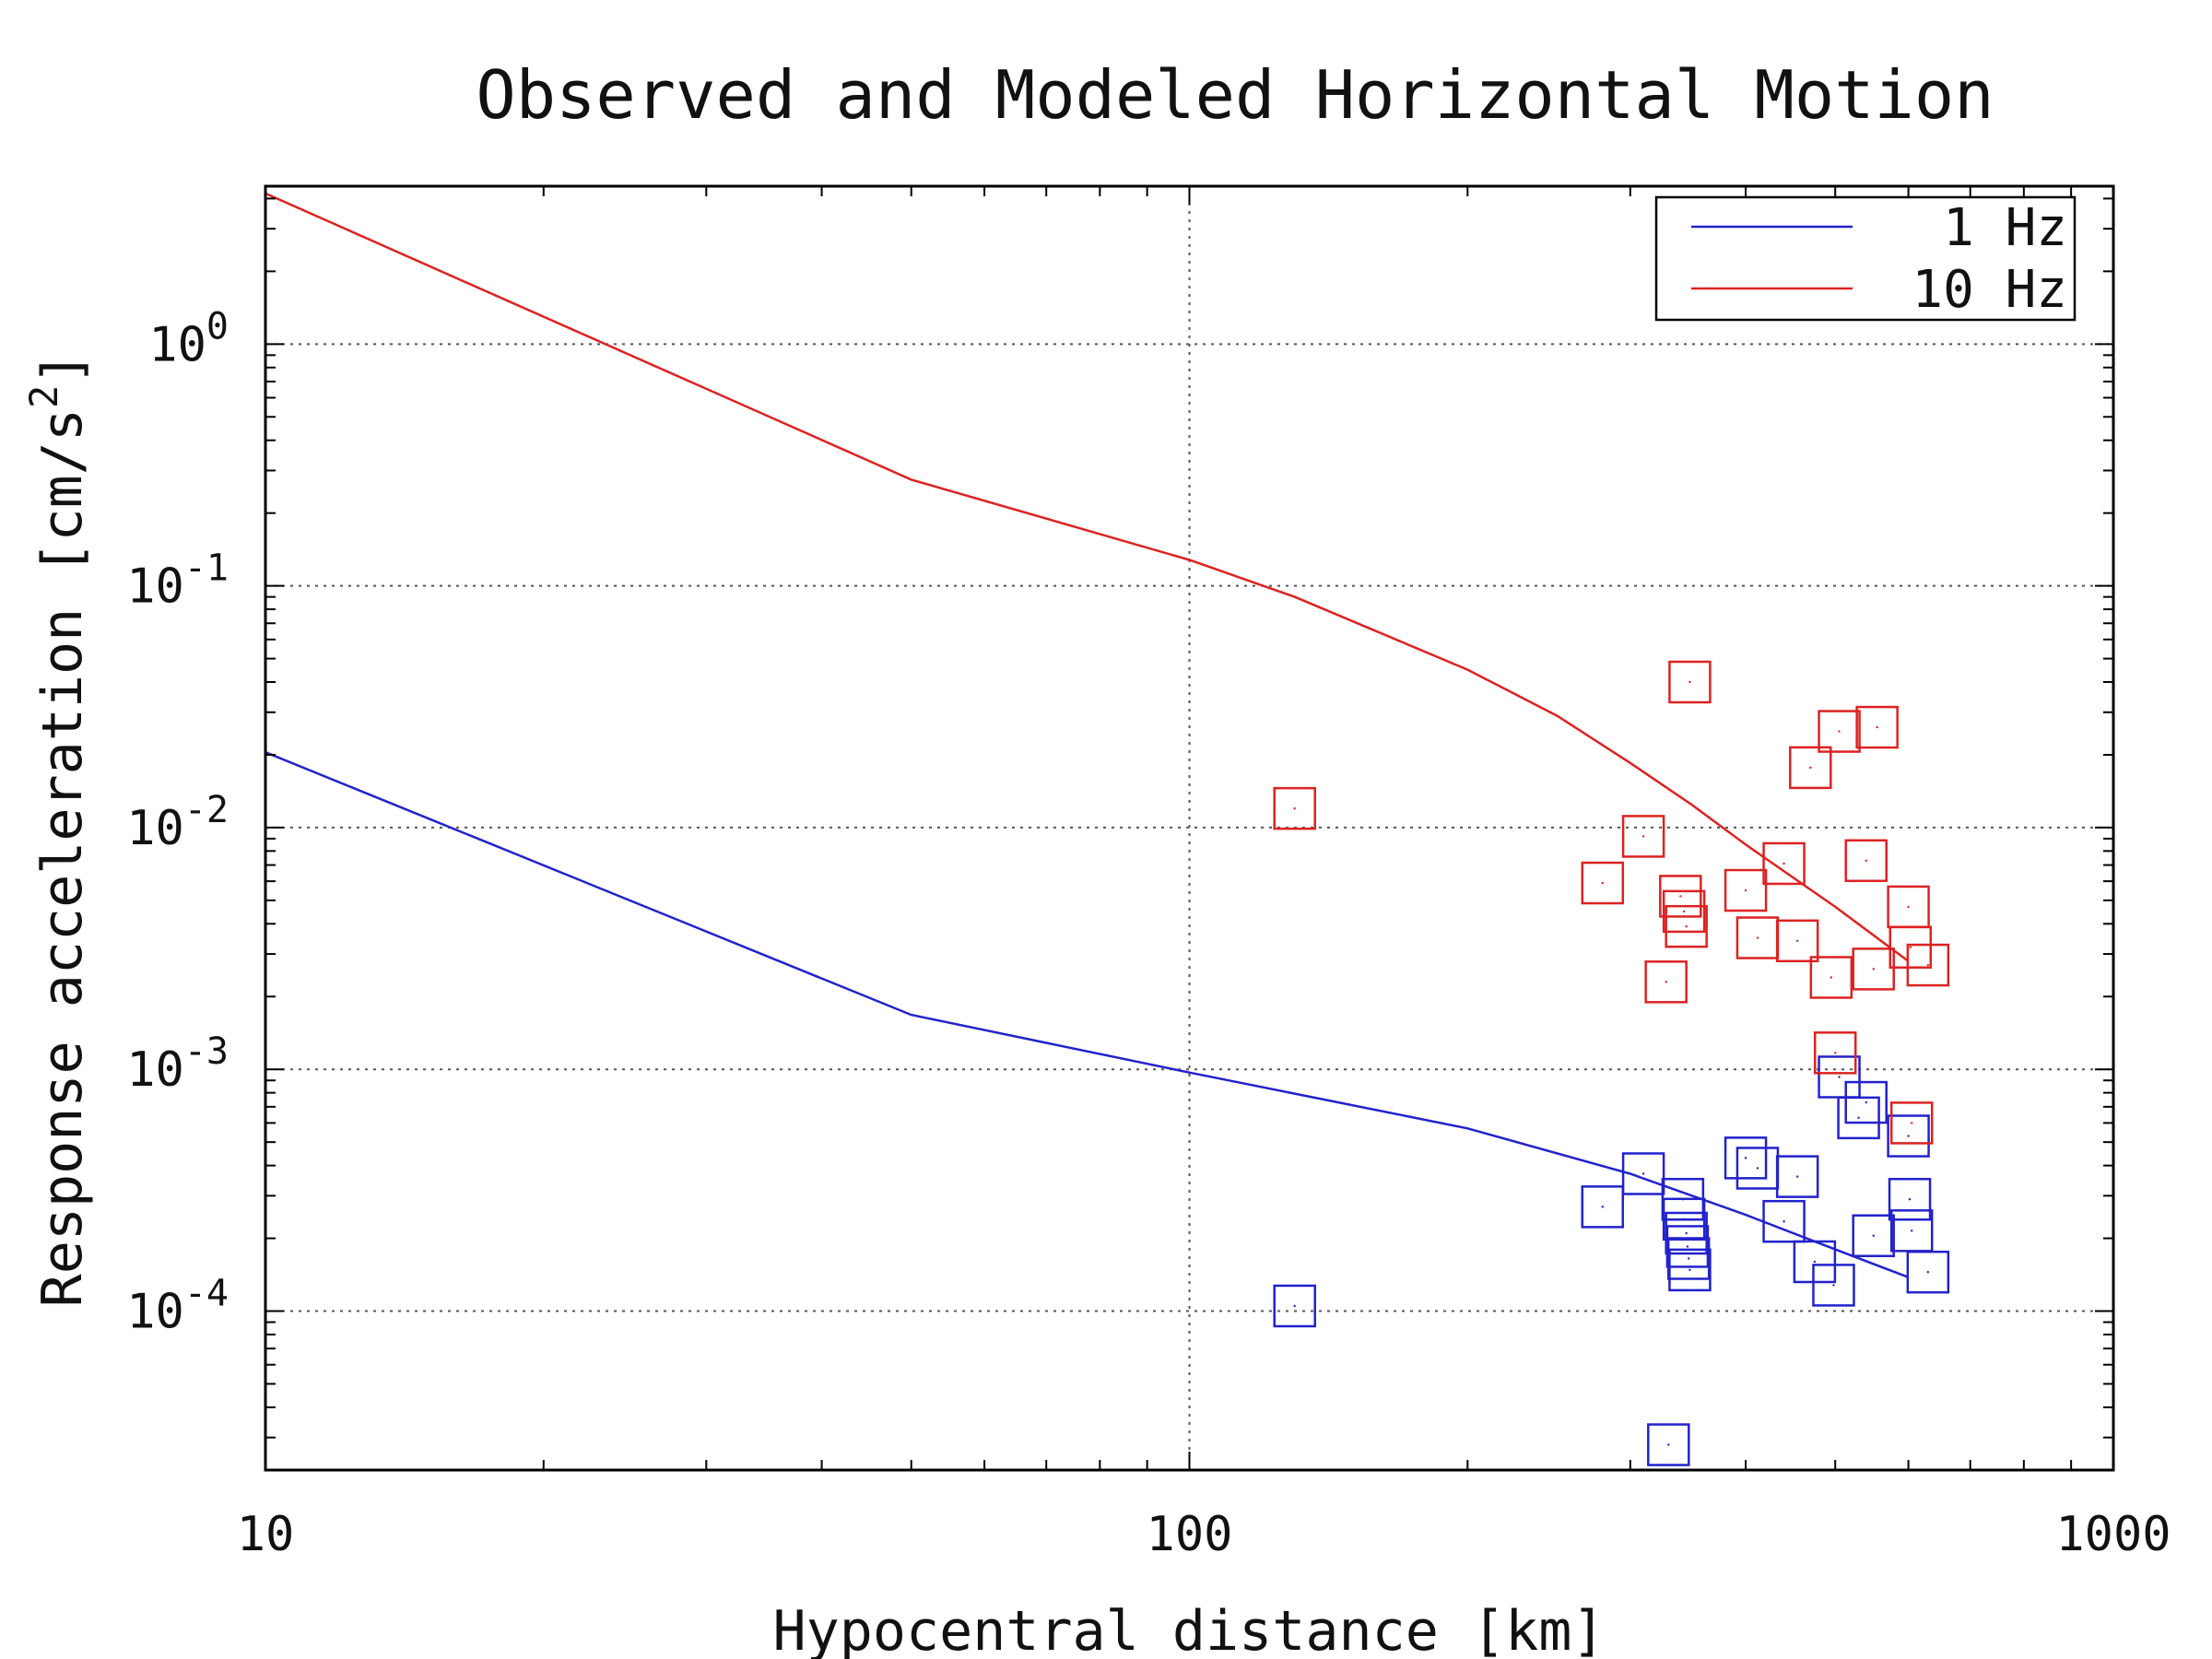 The image size is (2212, 1659). What do you see at coordinates (1989, 290) in the screenshot?
I see `legend-label-10-hz: 10 Hz` at bounding box center [1989, 290].